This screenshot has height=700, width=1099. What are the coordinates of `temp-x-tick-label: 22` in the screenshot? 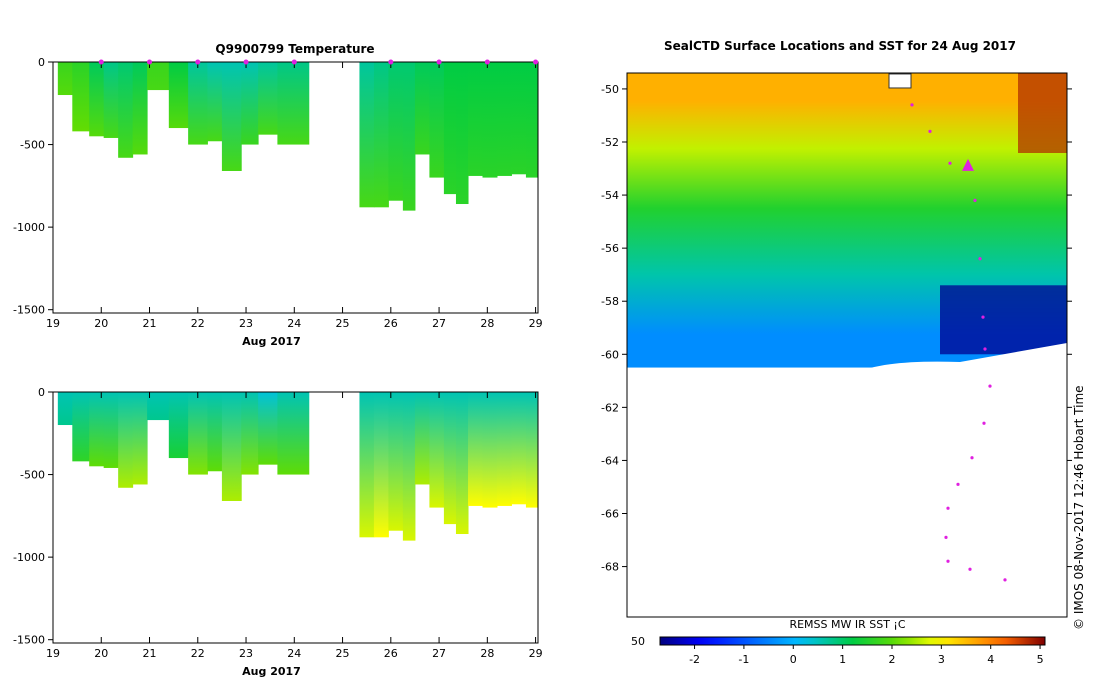 It's located at (198, 323).